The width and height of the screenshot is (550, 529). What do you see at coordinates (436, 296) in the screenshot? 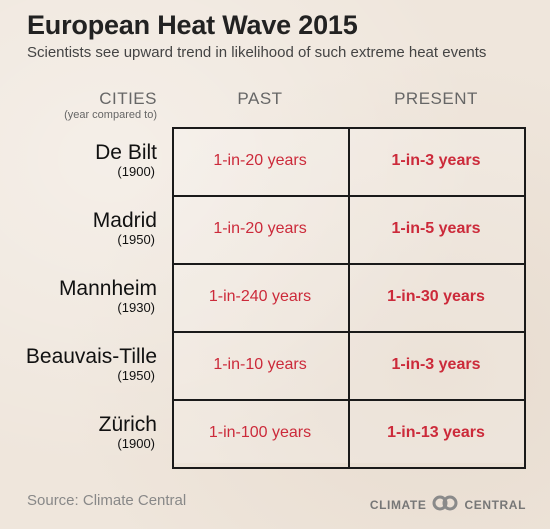
I see `cell-present-likelihood: 1-in-30 years` at bounding box center [436, 296].